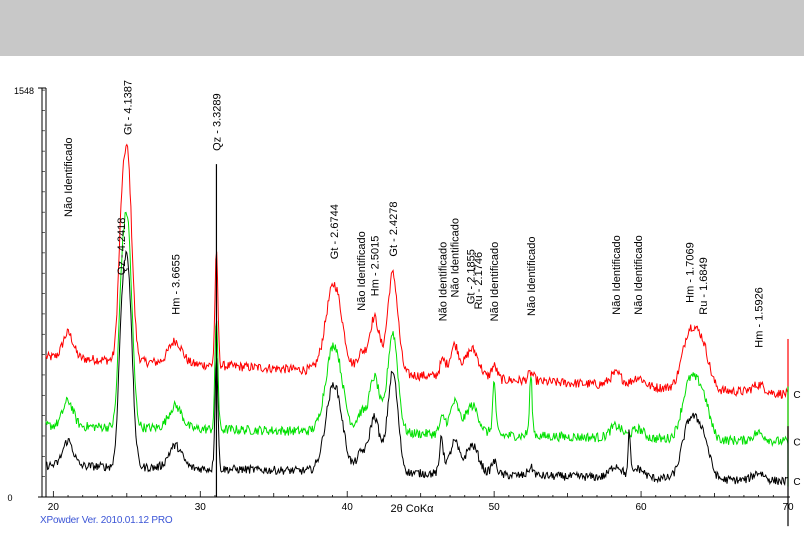 The image size is (804, 534). I want to click on peak-label: Hm - 3.6655, so click(176, 284).